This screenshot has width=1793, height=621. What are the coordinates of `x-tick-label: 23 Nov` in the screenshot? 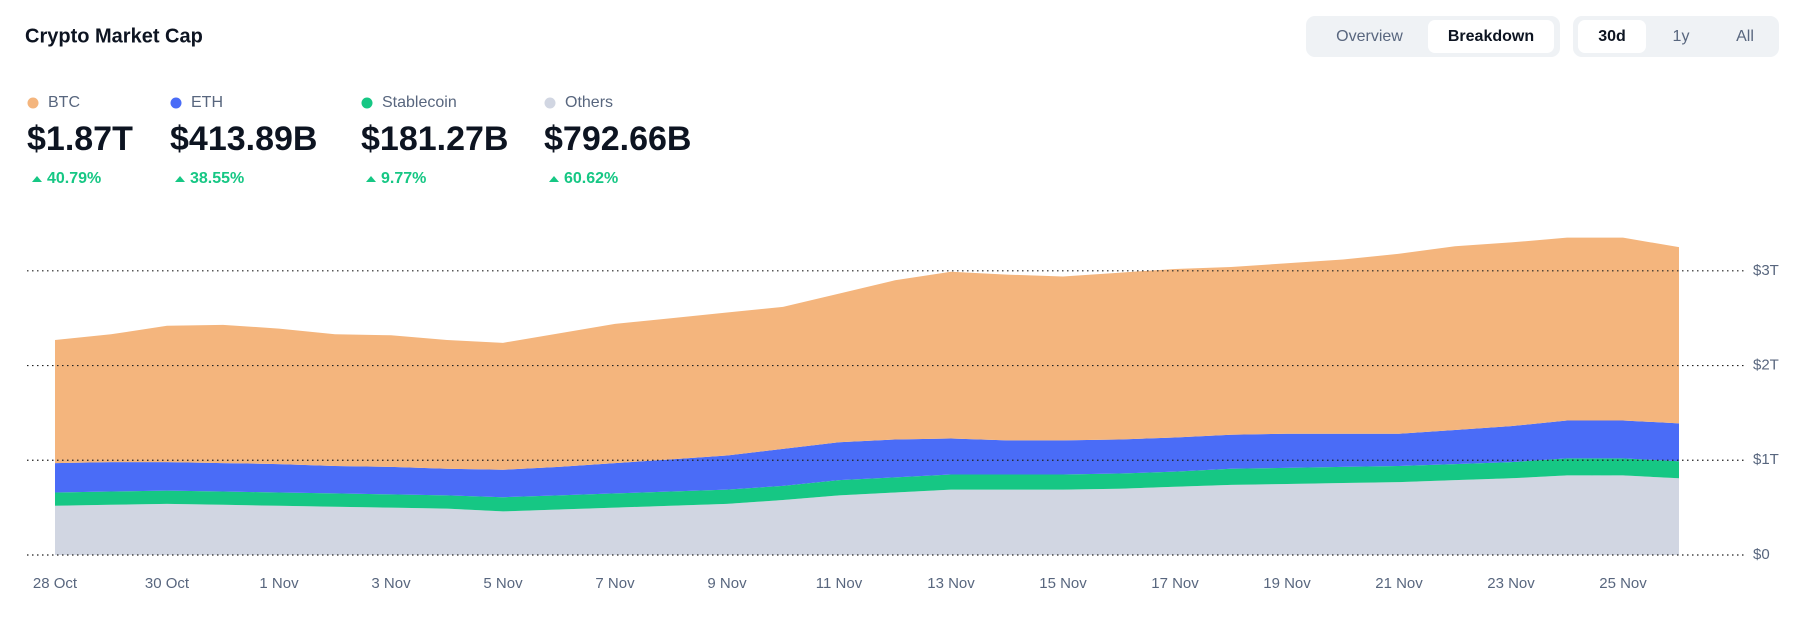 It's located at (1511, 583).